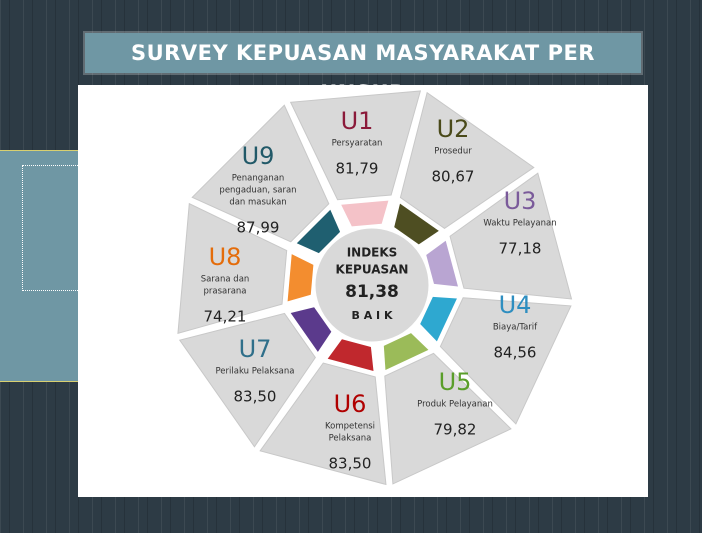 The image size is (702, 533). I want to click on item-value: 80,67, so click(453, 177).